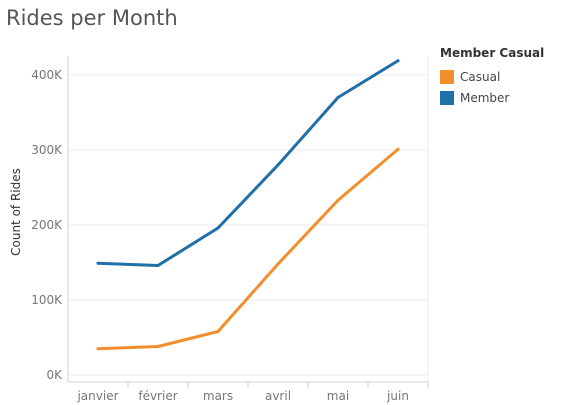 Image resolution: width=578 pixels, height=405 pixels. What do you see at coordinates (447, 97) in the screenshot?
I see `legend-swatch-member` at bounding box center [447, 97].